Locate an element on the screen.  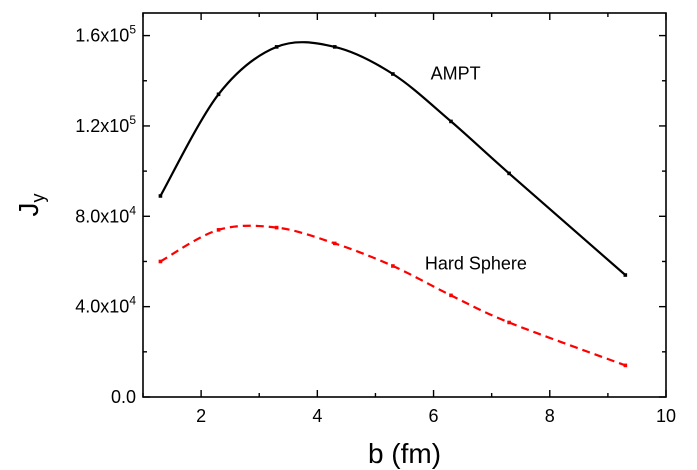
y-tick-label: 8.0x10⁴ is located at coordinates (105, 214).